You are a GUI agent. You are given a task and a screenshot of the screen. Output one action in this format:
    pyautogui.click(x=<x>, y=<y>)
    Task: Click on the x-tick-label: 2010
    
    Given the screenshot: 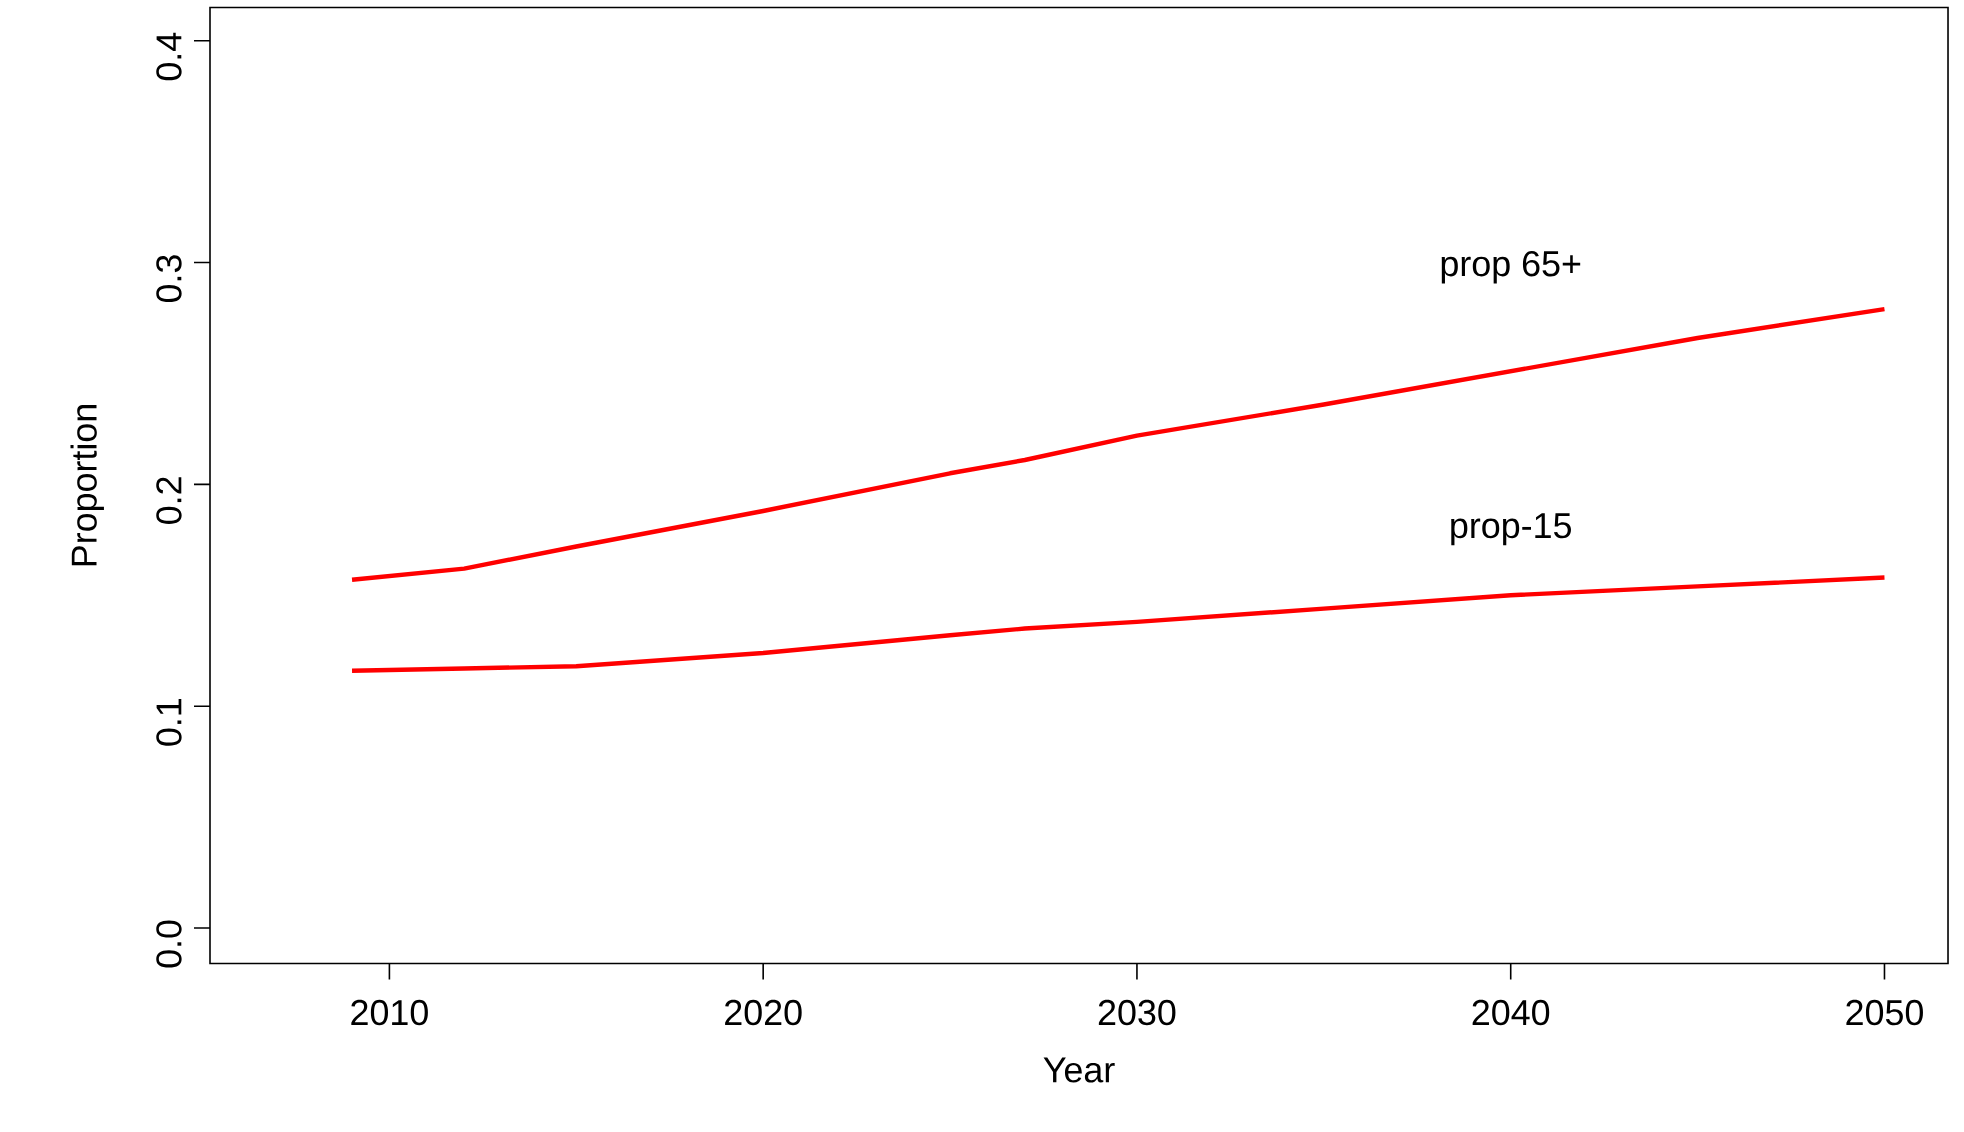 What is the action you would take?
    pyautogui.click(x=389, y=1012)
    